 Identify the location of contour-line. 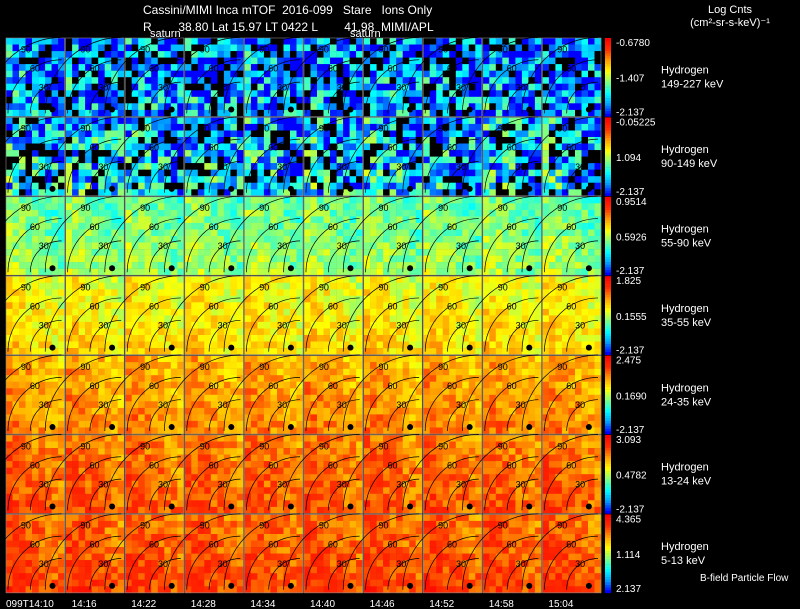
(94, 245).